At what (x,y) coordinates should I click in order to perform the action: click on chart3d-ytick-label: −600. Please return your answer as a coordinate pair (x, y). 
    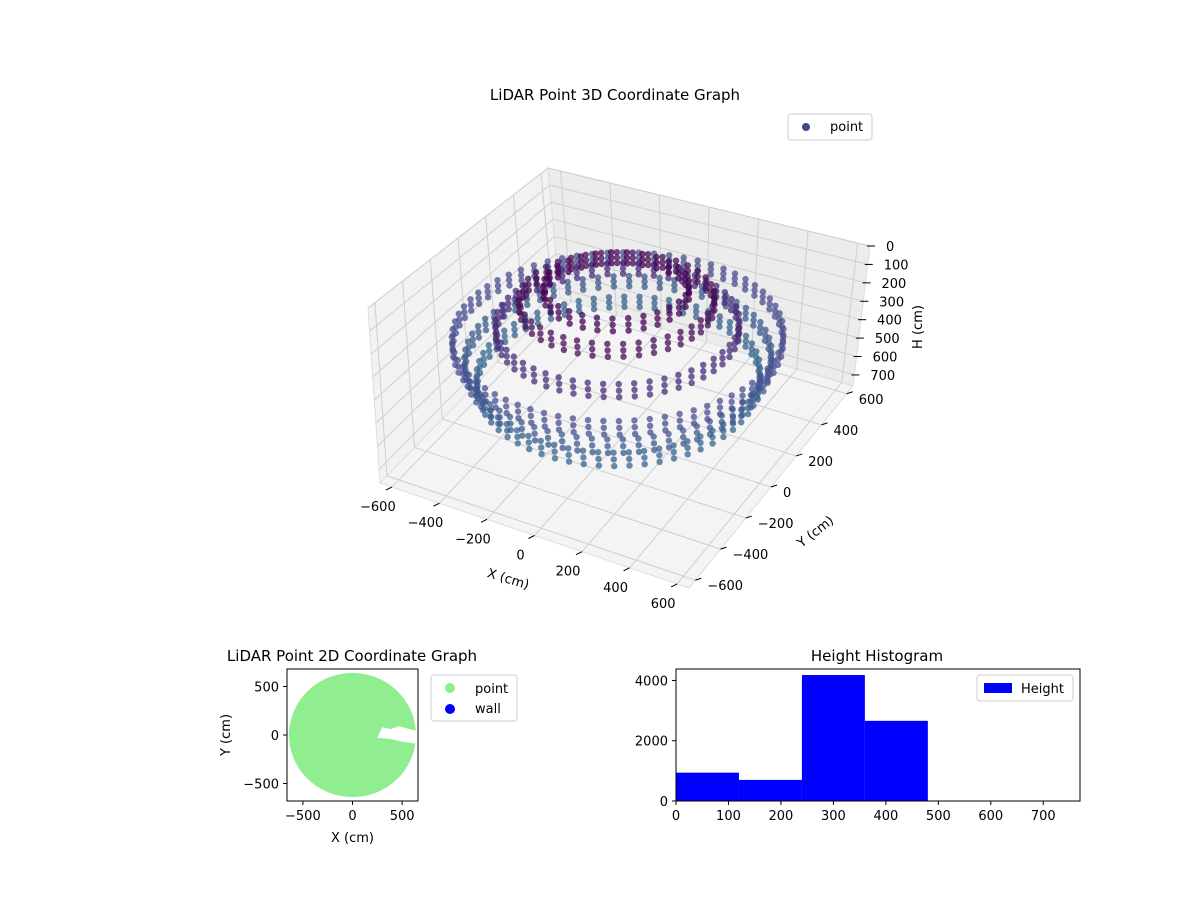
    Looking at the image, I should click on (725, 586).